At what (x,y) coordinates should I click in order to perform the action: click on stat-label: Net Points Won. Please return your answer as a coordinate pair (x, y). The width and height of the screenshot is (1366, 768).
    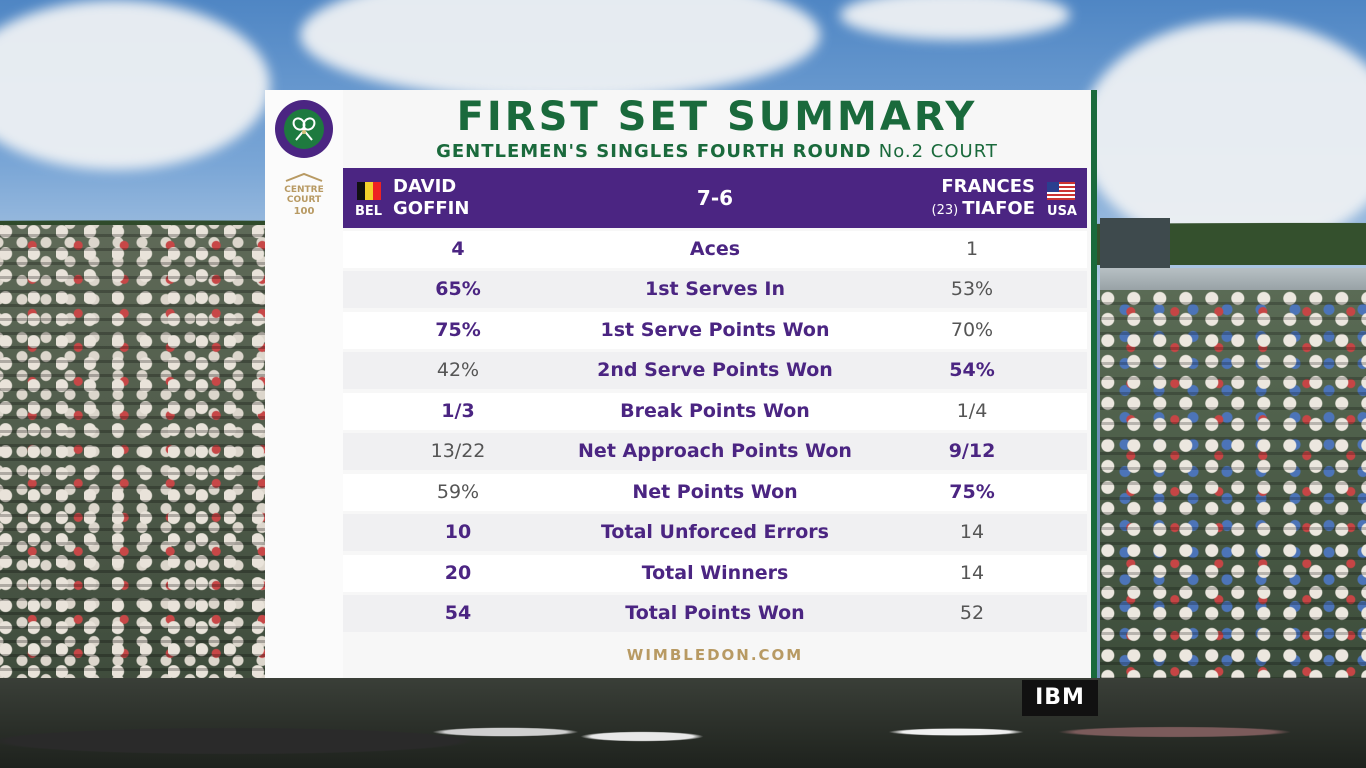
    Looking at the image, I should click on (715, 491).